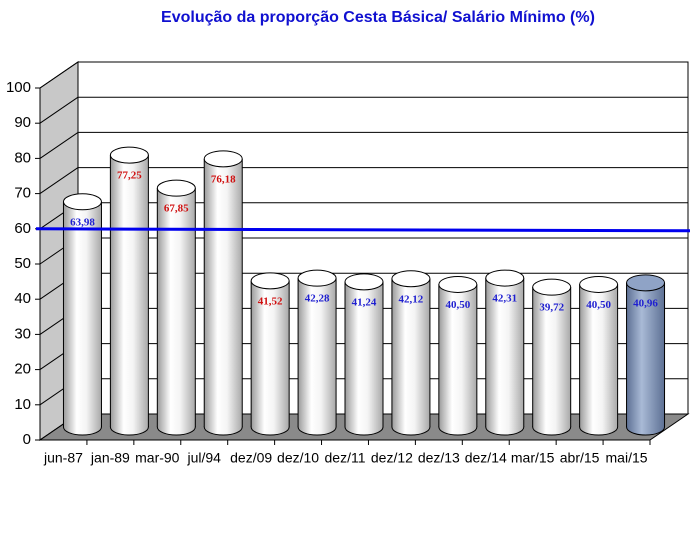 This screenshot has width=691, height=550. I want to click on y-tick-label: 90, so click(22, 122).